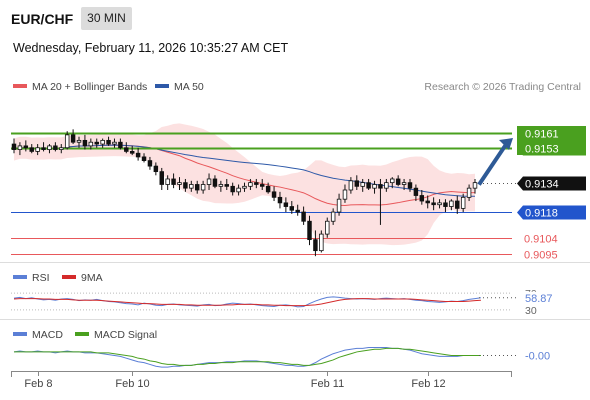 The width and height of the screenshot is (590, 400). Describe the element at coordinates (38, 384) in the screenshot. I see `x-tick-label: Feb 8` at that location.